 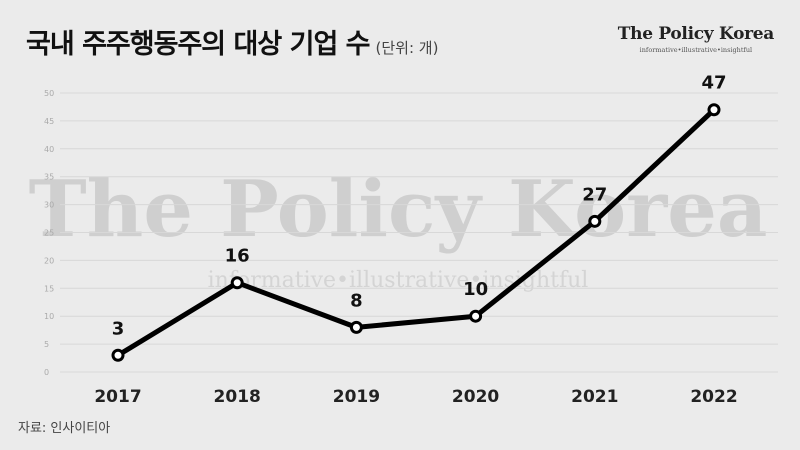 What do you see at coordinates (49, 205) in the screenshot?
I see `y-tick-label: 30` at bounding box center [49, 205].